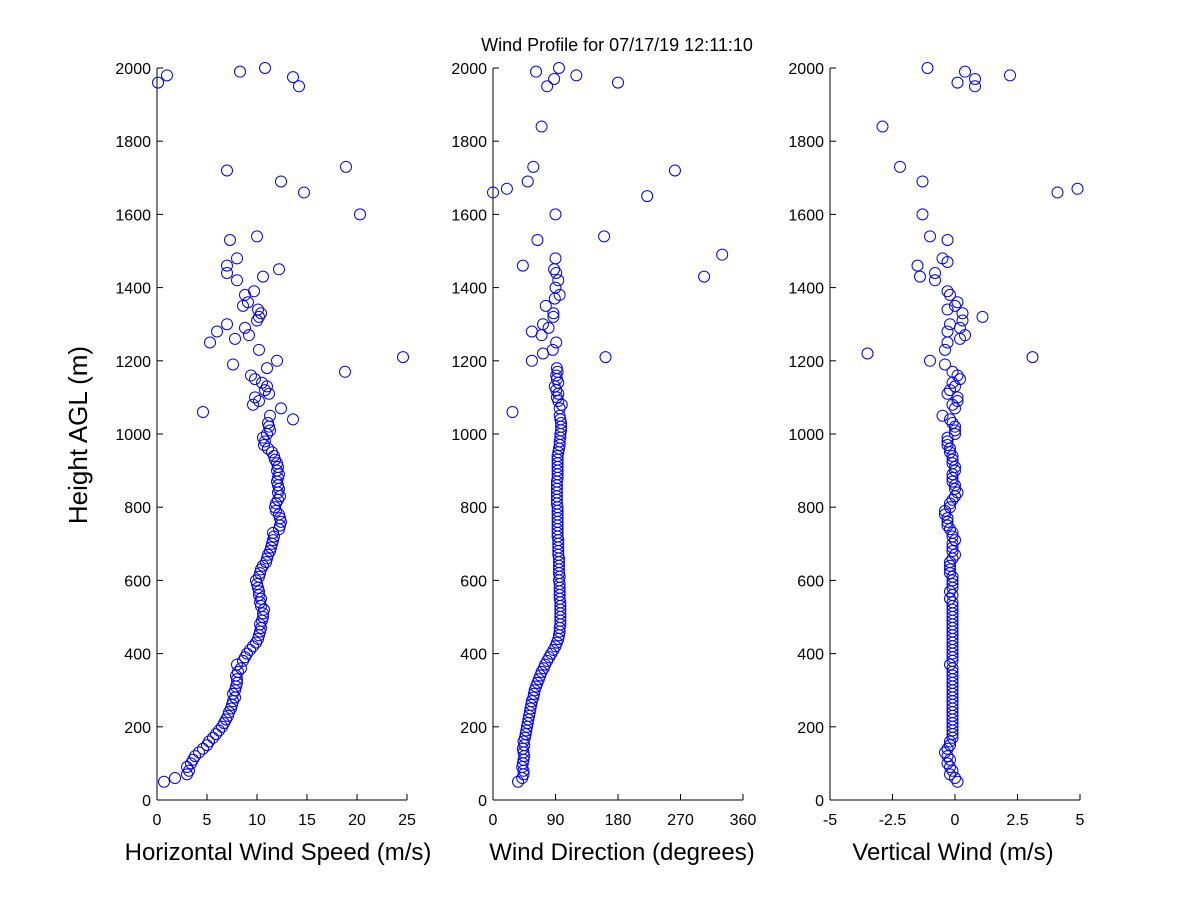  I want to click on x-axis-title-speed: Horizontal Wind Speed (m/s), so click(278, 852).